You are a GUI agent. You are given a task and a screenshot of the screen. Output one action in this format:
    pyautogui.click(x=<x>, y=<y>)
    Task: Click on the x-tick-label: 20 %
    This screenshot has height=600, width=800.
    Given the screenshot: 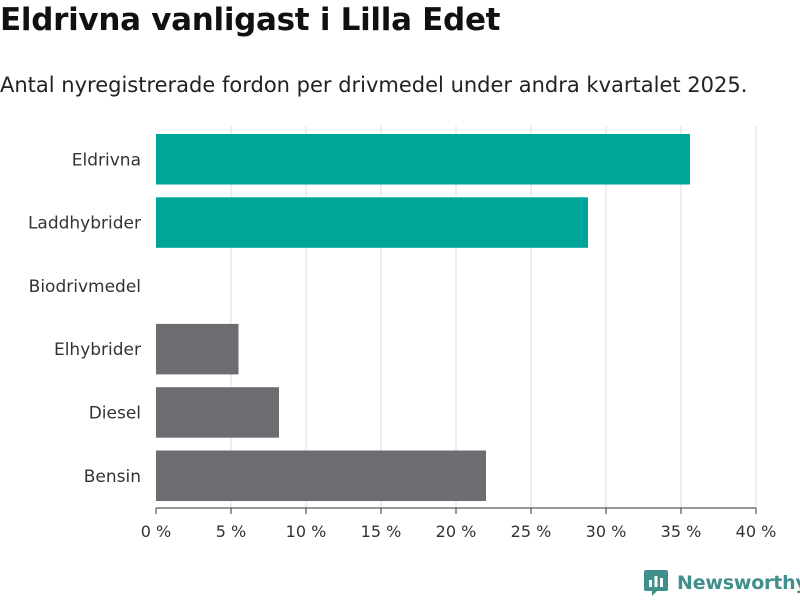 What is the action you would take?
    pyautogui.click(x=456, y=531)
    